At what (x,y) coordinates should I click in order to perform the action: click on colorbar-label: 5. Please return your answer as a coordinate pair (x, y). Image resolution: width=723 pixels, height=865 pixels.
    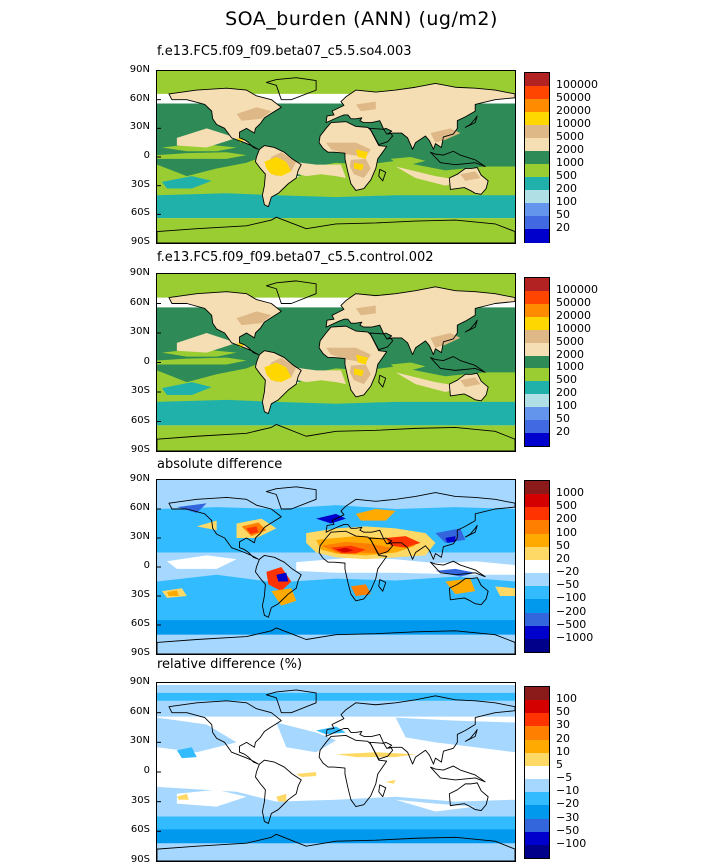
    Looking at the image, I should click on (559, 764).